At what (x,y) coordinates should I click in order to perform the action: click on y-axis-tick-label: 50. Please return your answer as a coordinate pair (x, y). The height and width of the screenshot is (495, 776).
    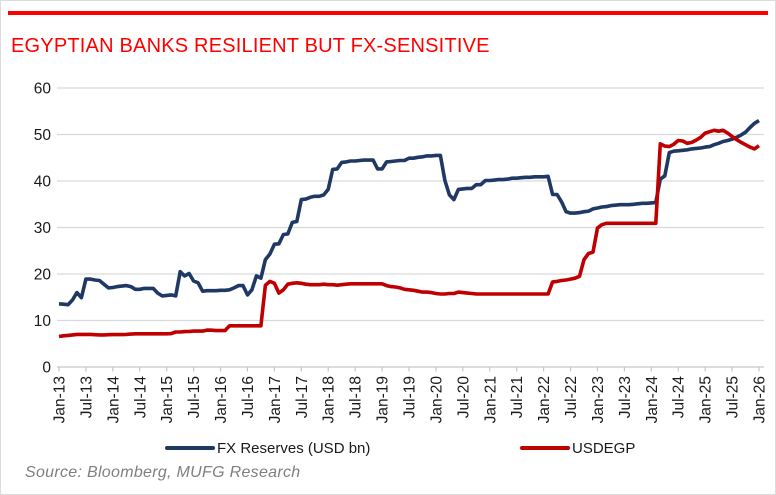
    Looking at the image, I should click on (43, 135).